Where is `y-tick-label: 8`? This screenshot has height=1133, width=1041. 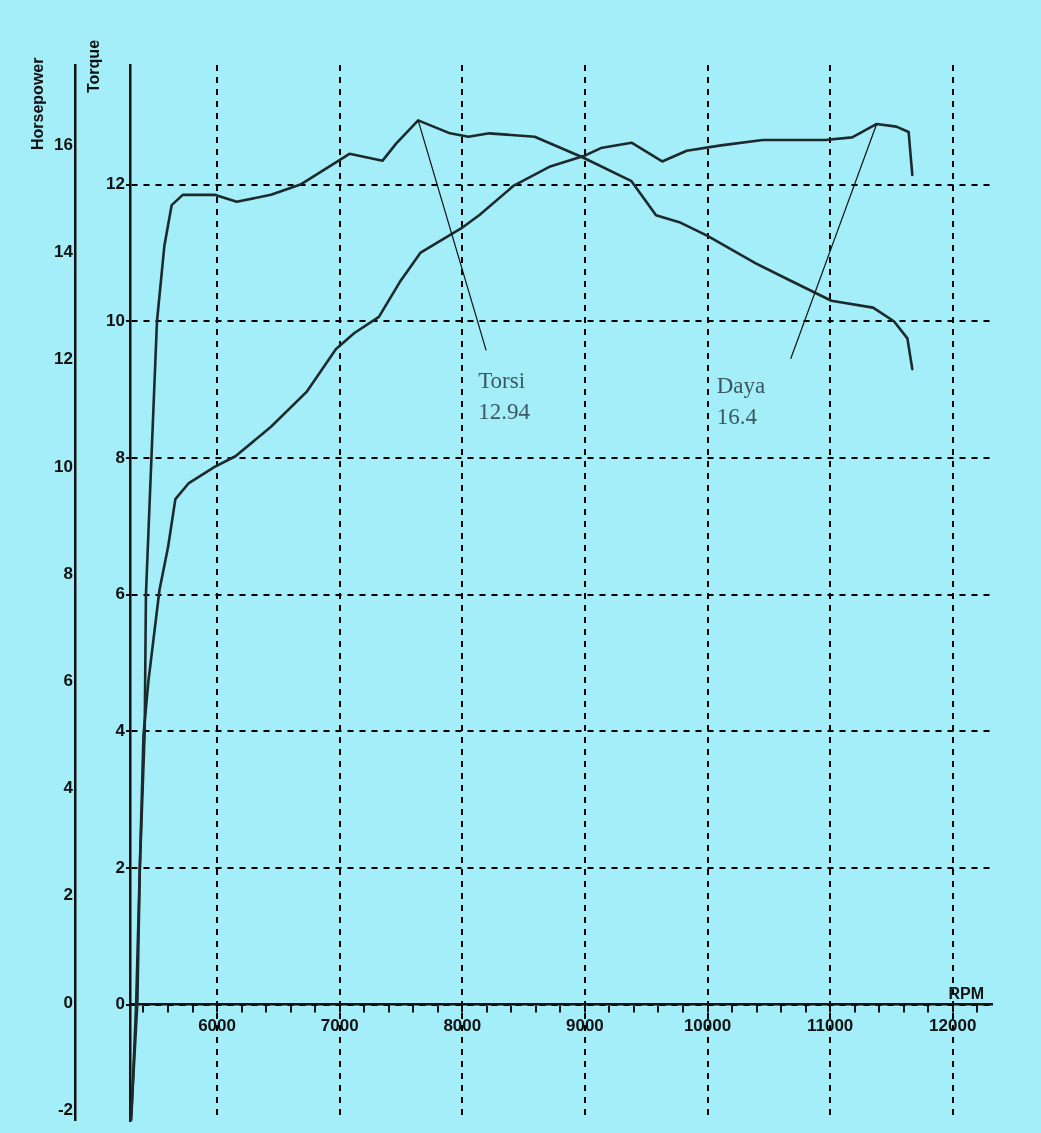
y-tick-label: 8 is located at coordinates (120, 457).